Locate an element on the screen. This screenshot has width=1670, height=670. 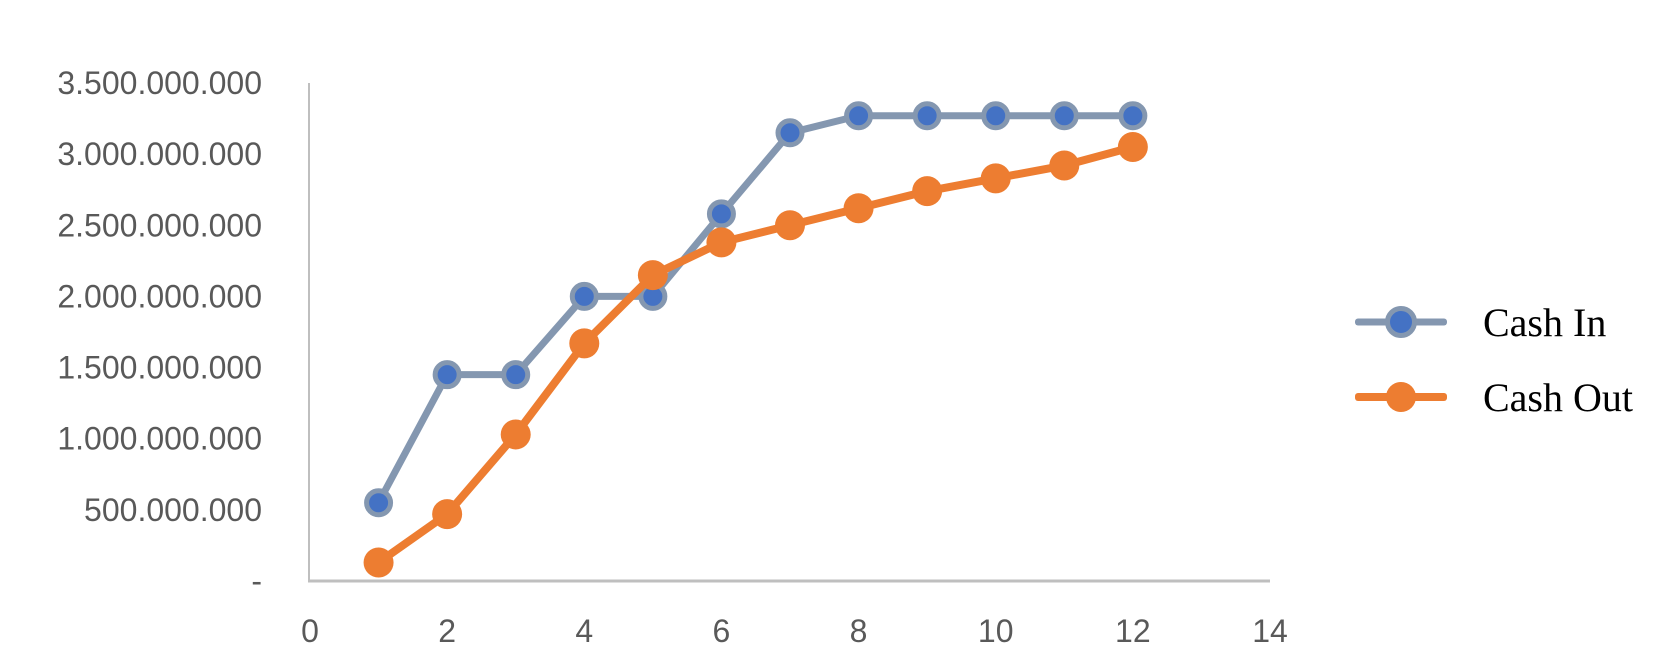
x-axis-tick-label: 6 is located at coordinates (722, 631).